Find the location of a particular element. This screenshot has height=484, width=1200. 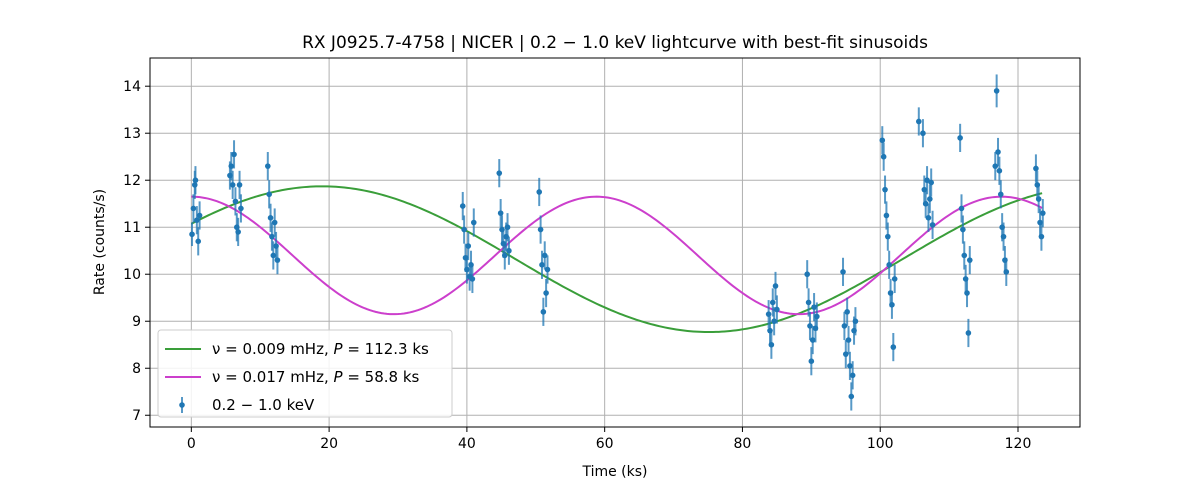

y-axis: 7 8 9 10 11 12 13 14 is located at coordinates (136, 251).